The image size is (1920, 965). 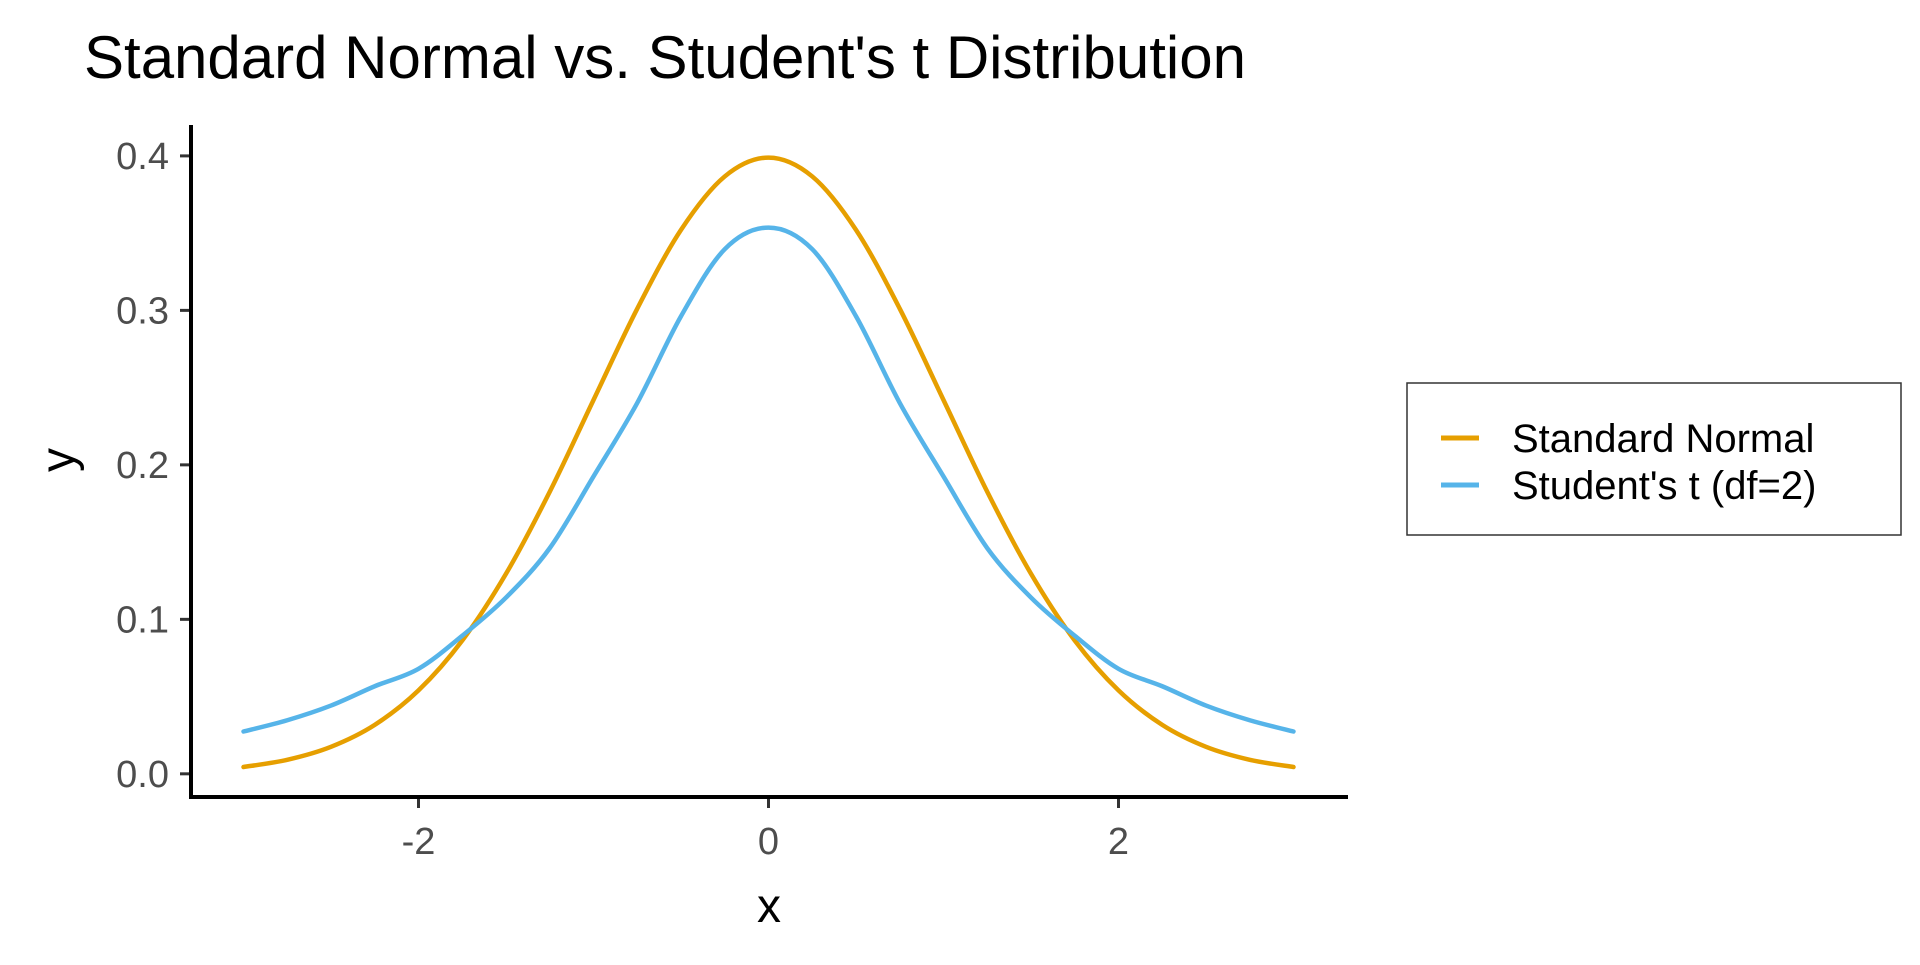 What do you see at coordinates (1664, 486) in the screenshot?
I see `legend-label-students-t: Student's t (df=2)` at bounding box center [1664, 486].